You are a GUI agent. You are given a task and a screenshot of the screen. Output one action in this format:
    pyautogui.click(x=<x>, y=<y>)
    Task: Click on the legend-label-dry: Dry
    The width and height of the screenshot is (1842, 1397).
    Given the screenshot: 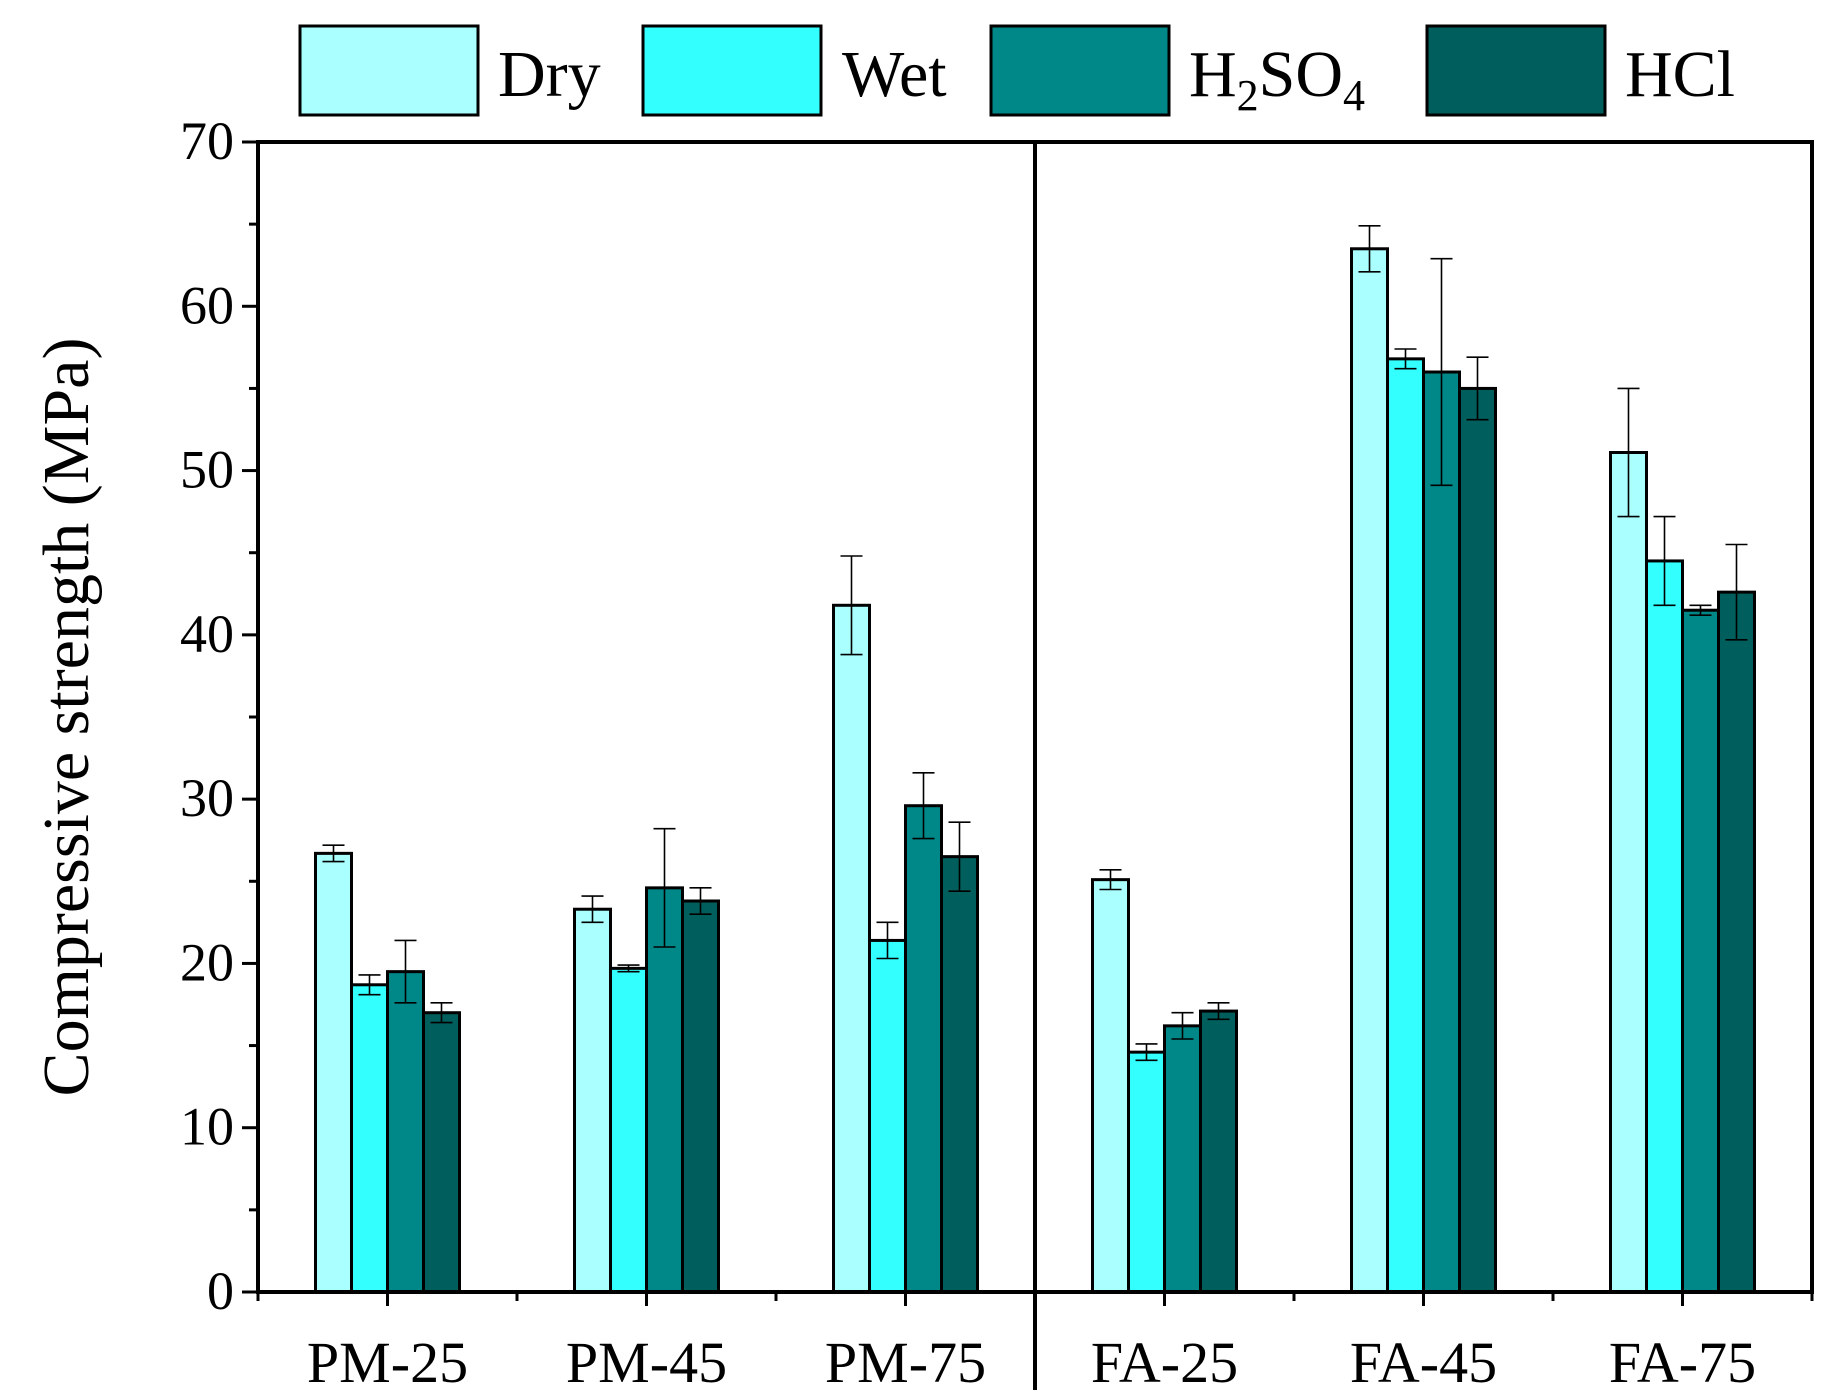 What is the action you would take?
    pyautogui.click(x=549, y=74)
    